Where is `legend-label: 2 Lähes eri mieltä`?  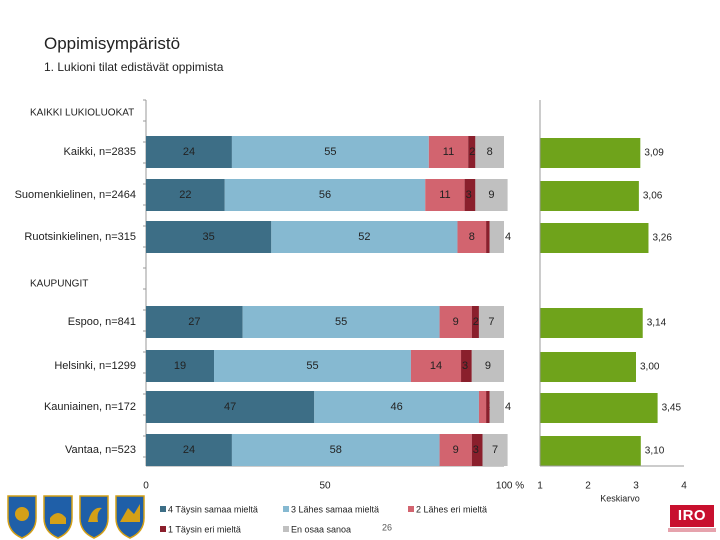
legend-label: 2 Lähes eri mieltä is located at coordinates (451, 509).